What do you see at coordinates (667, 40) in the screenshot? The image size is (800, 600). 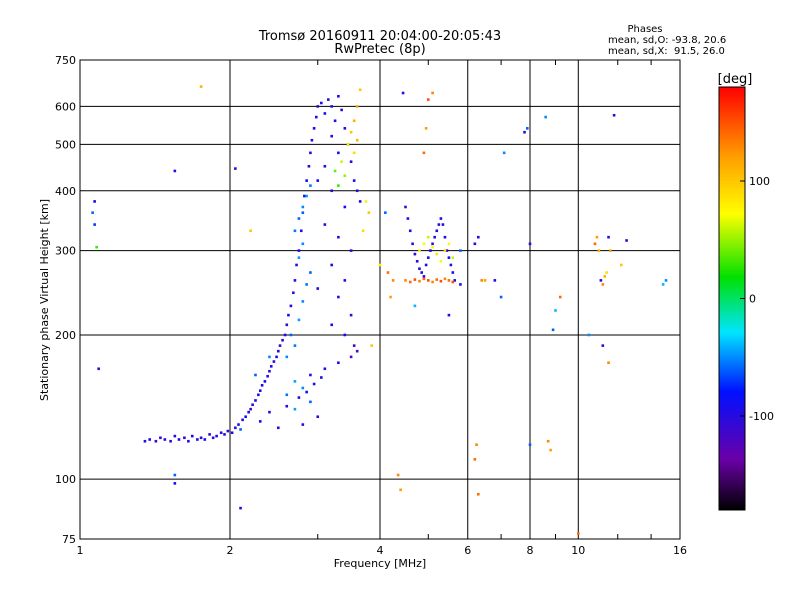 I see `stats-line-o: mean, sd,O: -93.8, 20.6` at bounding box center [667, 40].